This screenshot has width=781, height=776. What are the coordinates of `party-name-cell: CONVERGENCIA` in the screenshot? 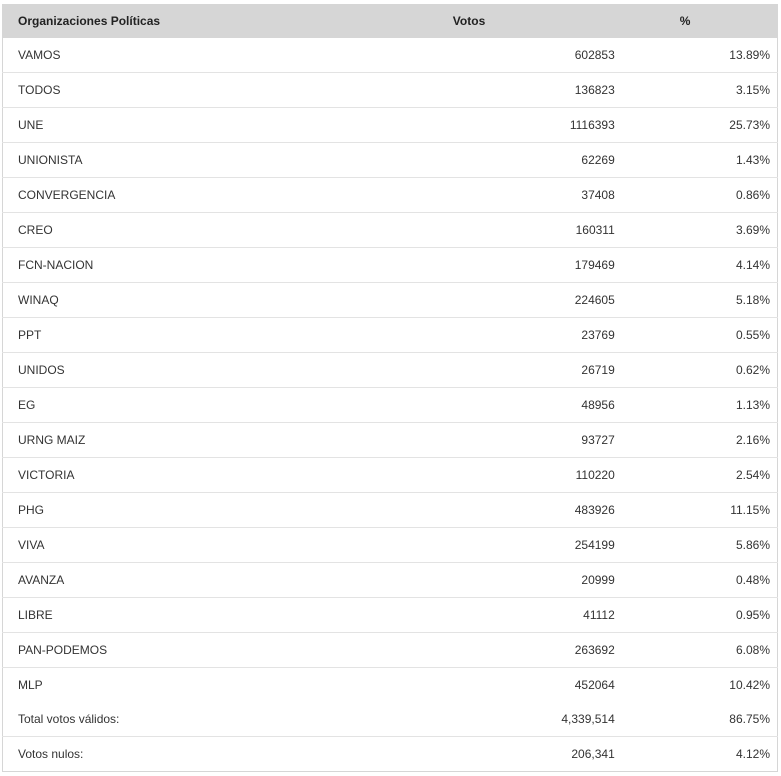 It's located at (157, 195).